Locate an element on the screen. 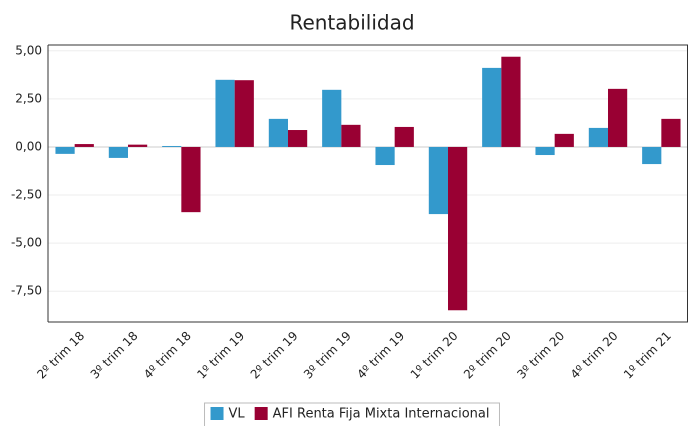  y-tick-label: 0,00 is located at coordinates (28, 146).